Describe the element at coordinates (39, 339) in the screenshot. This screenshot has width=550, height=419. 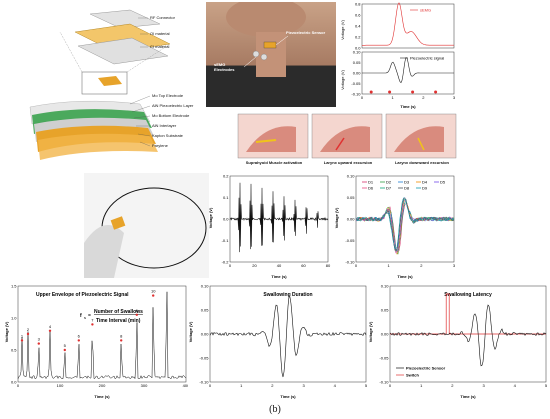
I see `swallow-peak-label: 3` at that location.